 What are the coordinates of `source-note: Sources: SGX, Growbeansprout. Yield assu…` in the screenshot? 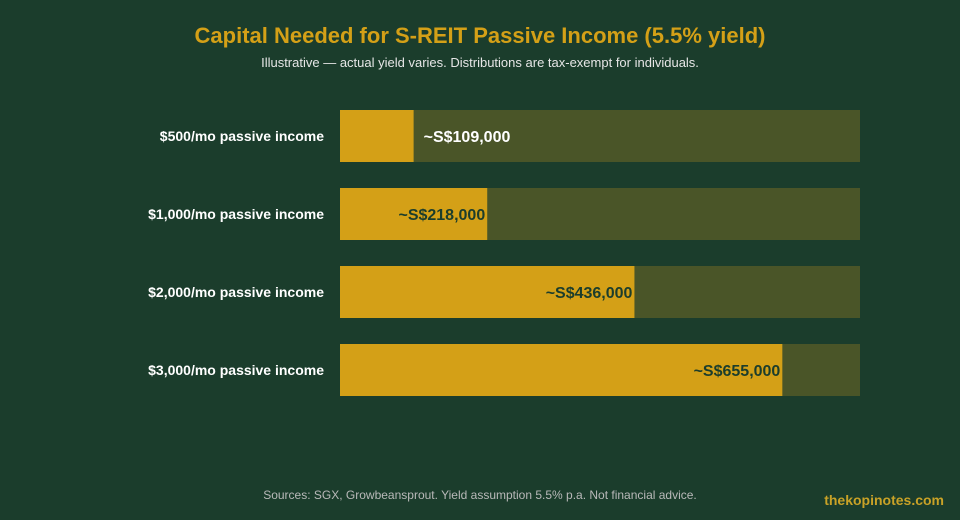 It's located at (480, 495).